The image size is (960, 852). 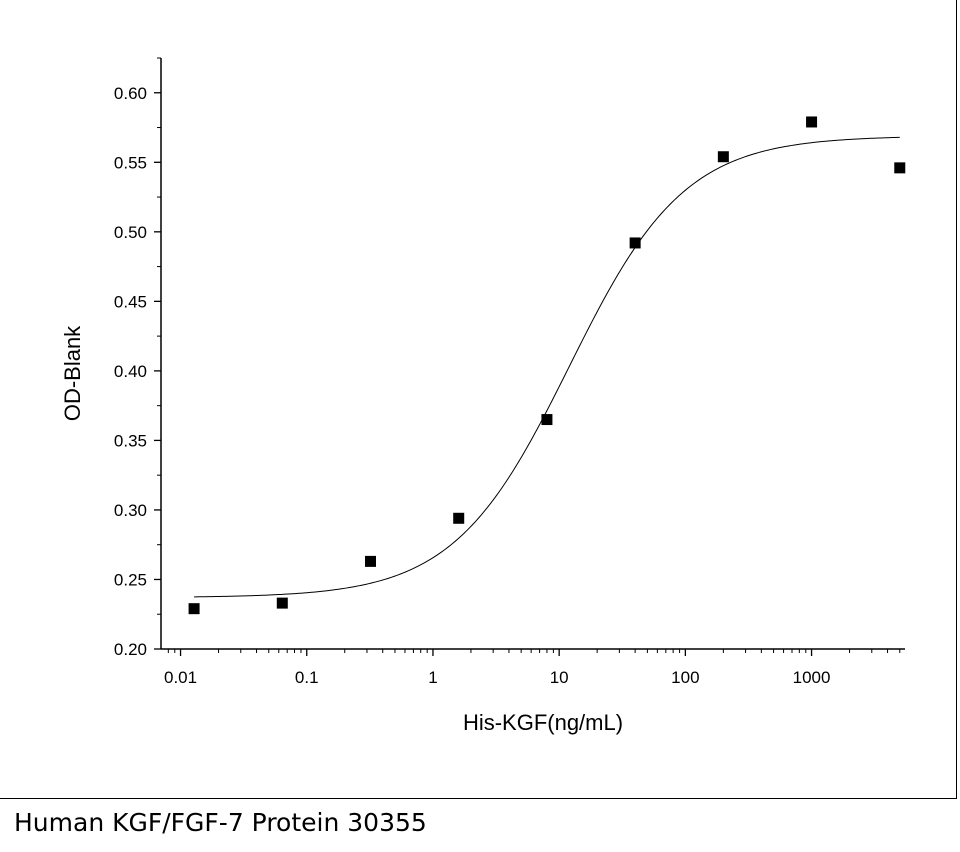 What do you see at coordinates (559, 677) in the screenshot?
I see `x-tick-label: 10` at bounding box center [559, 677].